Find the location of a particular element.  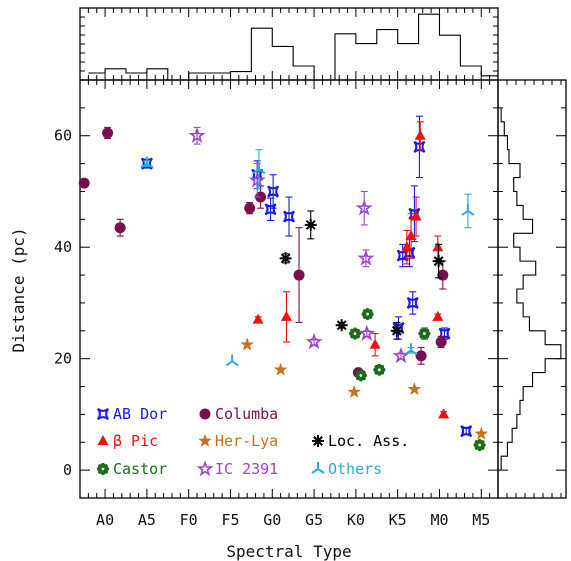

top-histogram-panel is located at coordinates (289, 44).